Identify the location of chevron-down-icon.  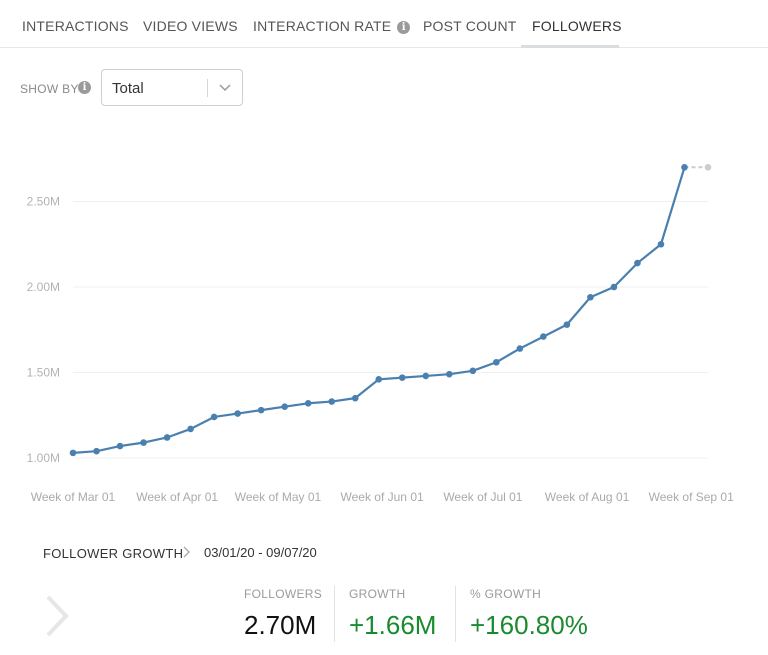
(225, 88).